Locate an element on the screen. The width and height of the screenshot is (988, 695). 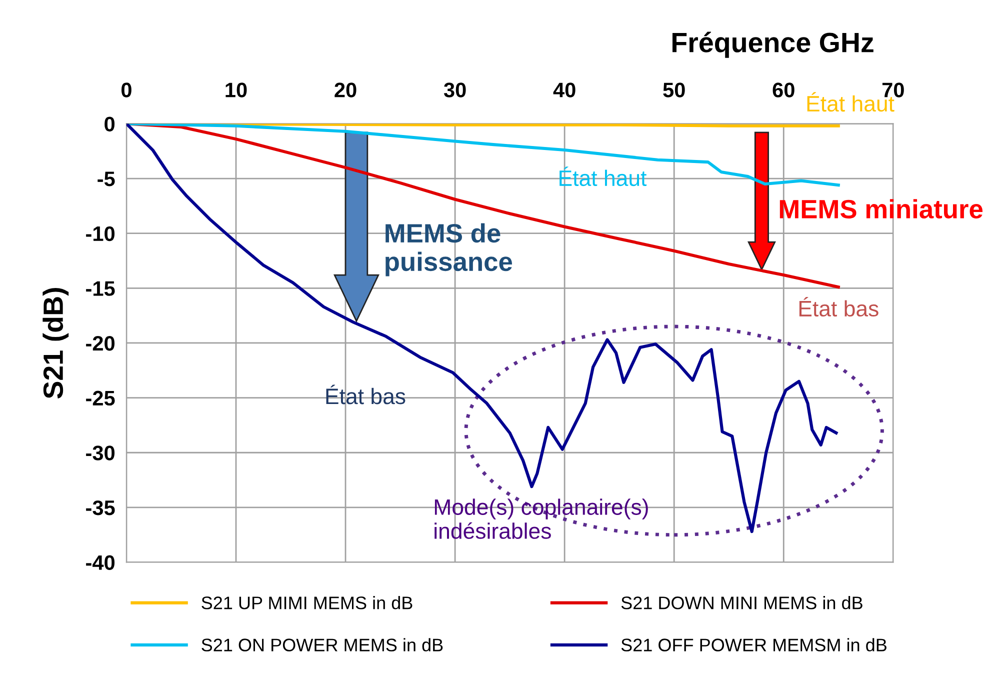
x-tick-label: 0 is located at coordinates (126, 90).